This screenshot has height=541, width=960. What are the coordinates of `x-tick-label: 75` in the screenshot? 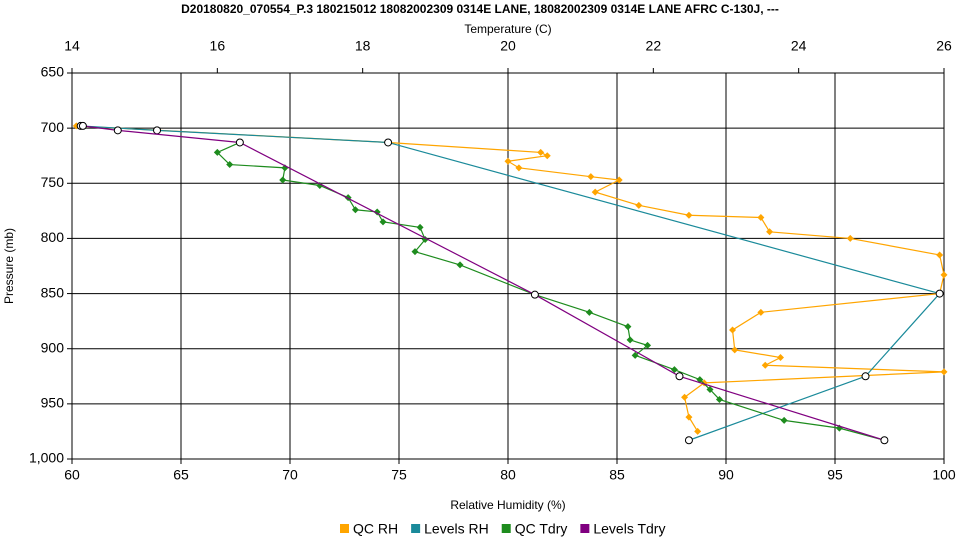 It's located at (399, 475).